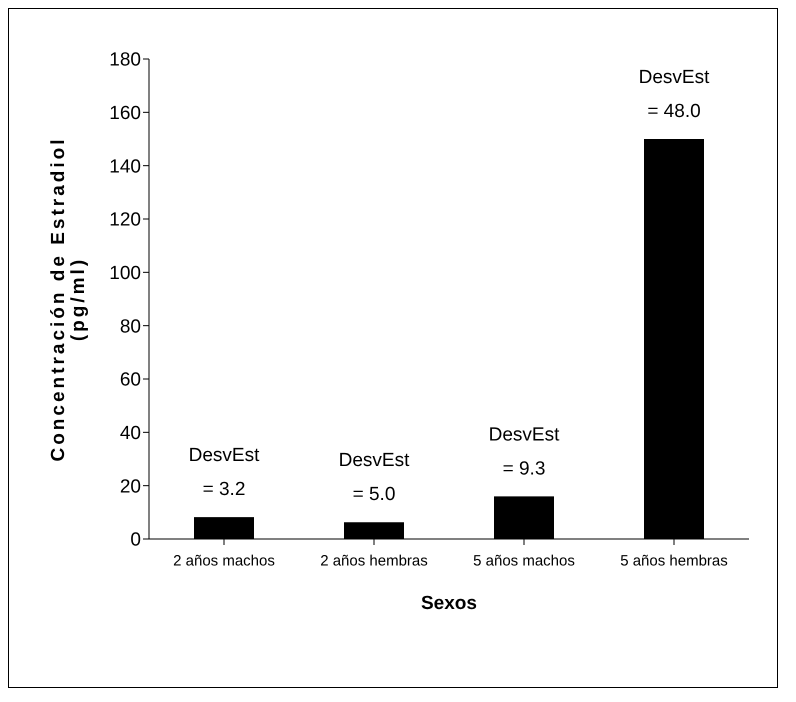  What do you see at coordinates (130, 433) in the screenshot?
I see `y-tick-label: 40` at bounding box center [130, 433].